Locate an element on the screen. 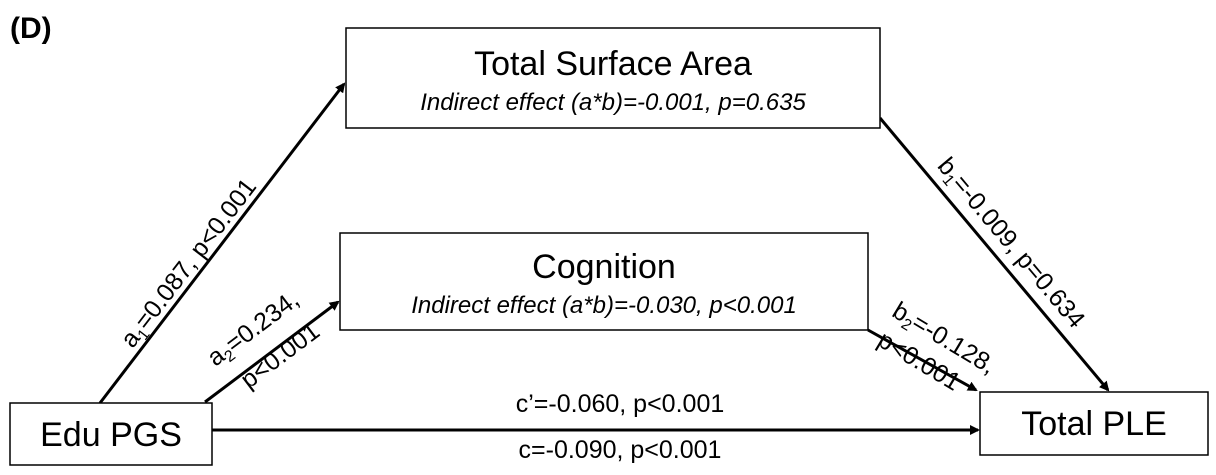 The width and height of the screenshot is (1216, 475). arrow-b1 is located at coordinates (994, 254).